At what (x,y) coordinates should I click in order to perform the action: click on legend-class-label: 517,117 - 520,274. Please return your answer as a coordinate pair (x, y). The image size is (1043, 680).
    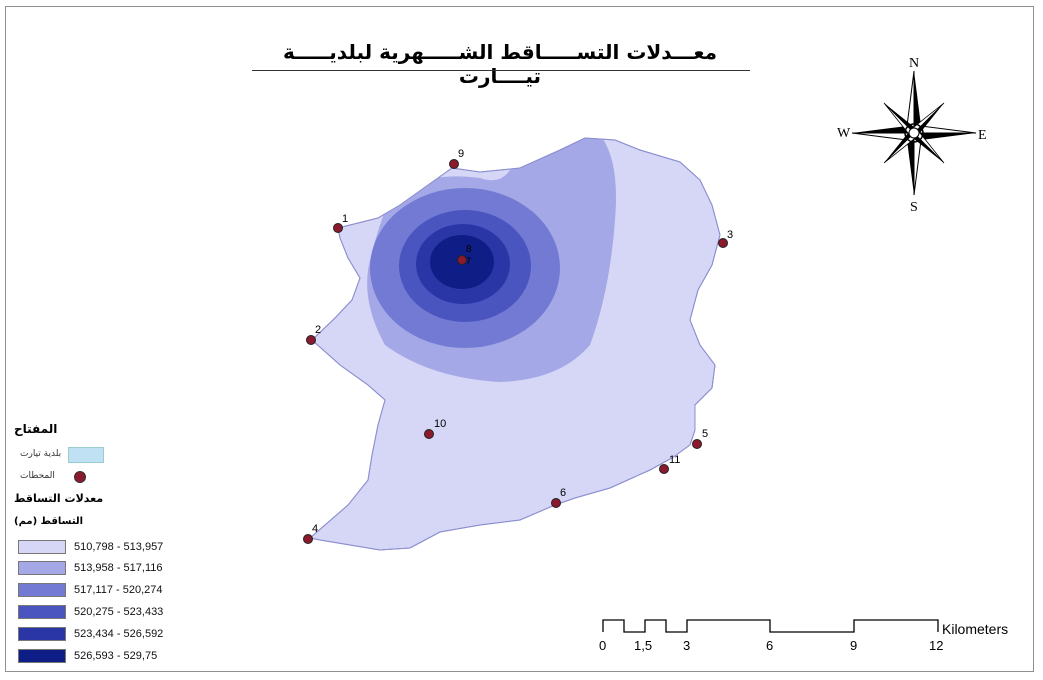
    Looking at the image, I should click on (118, 590).